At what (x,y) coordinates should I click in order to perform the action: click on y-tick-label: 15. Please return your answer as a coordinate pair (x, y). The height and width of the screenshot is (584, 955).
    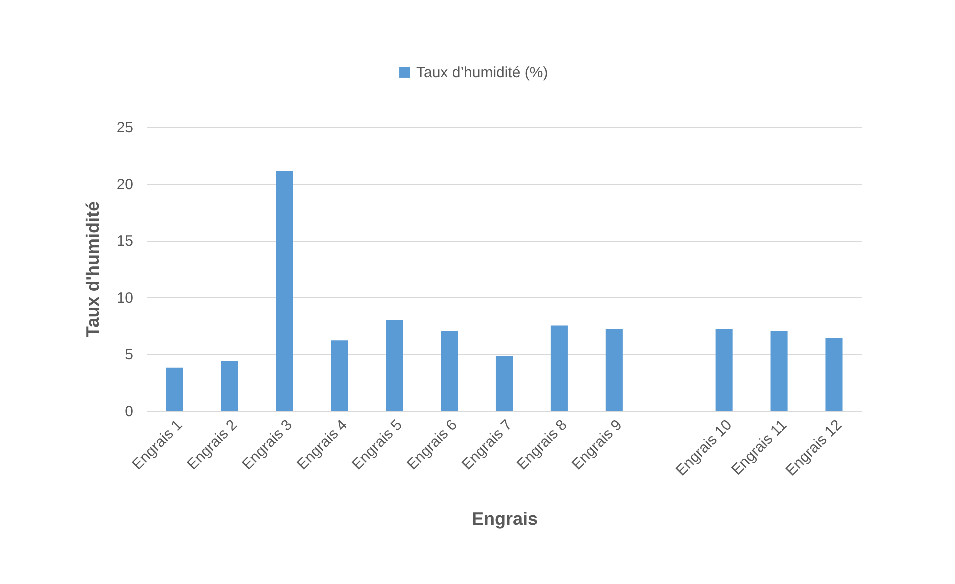
    Looking at the image, I should click on (125, 241).